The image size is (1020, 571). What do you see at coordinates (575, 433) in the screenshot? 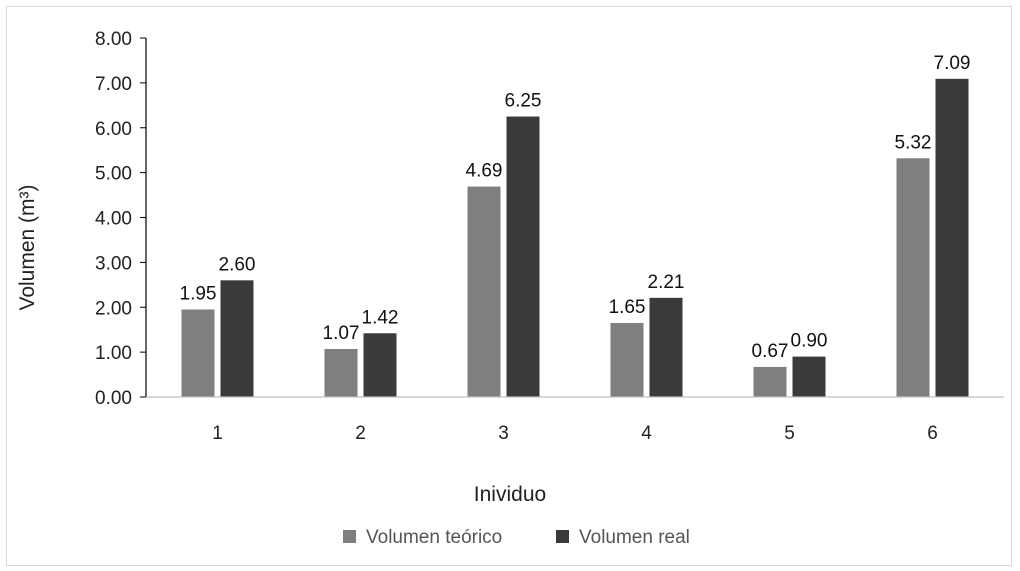
I see `x-ticks-group: 1 2 3 4 5 6` at bounding box center [575, 433].